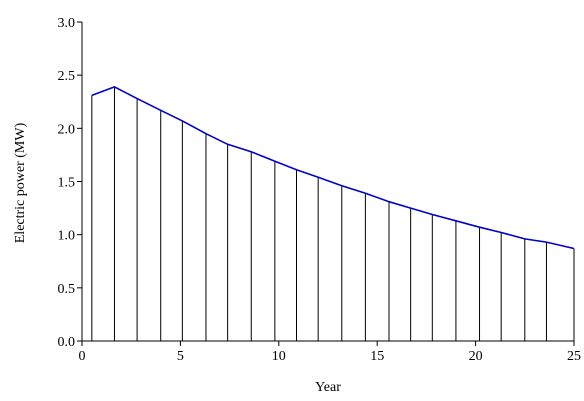  Describe the element at coordinates (377, 356) in the screenshot. I see `x-tick-label-3: 15` at that location.